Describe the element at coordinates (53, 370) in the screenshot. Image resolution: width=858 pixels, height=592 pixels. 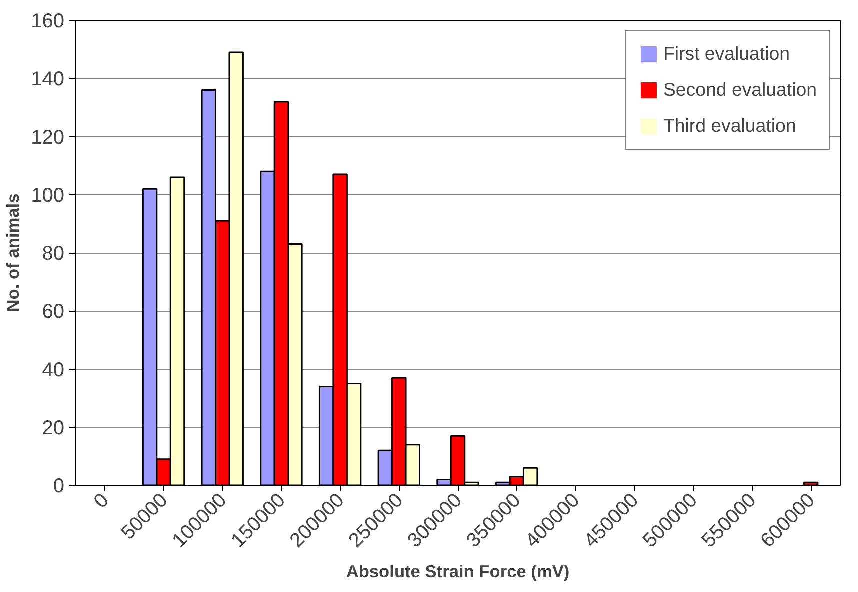
I see `y-tick-label: 40` at that location.